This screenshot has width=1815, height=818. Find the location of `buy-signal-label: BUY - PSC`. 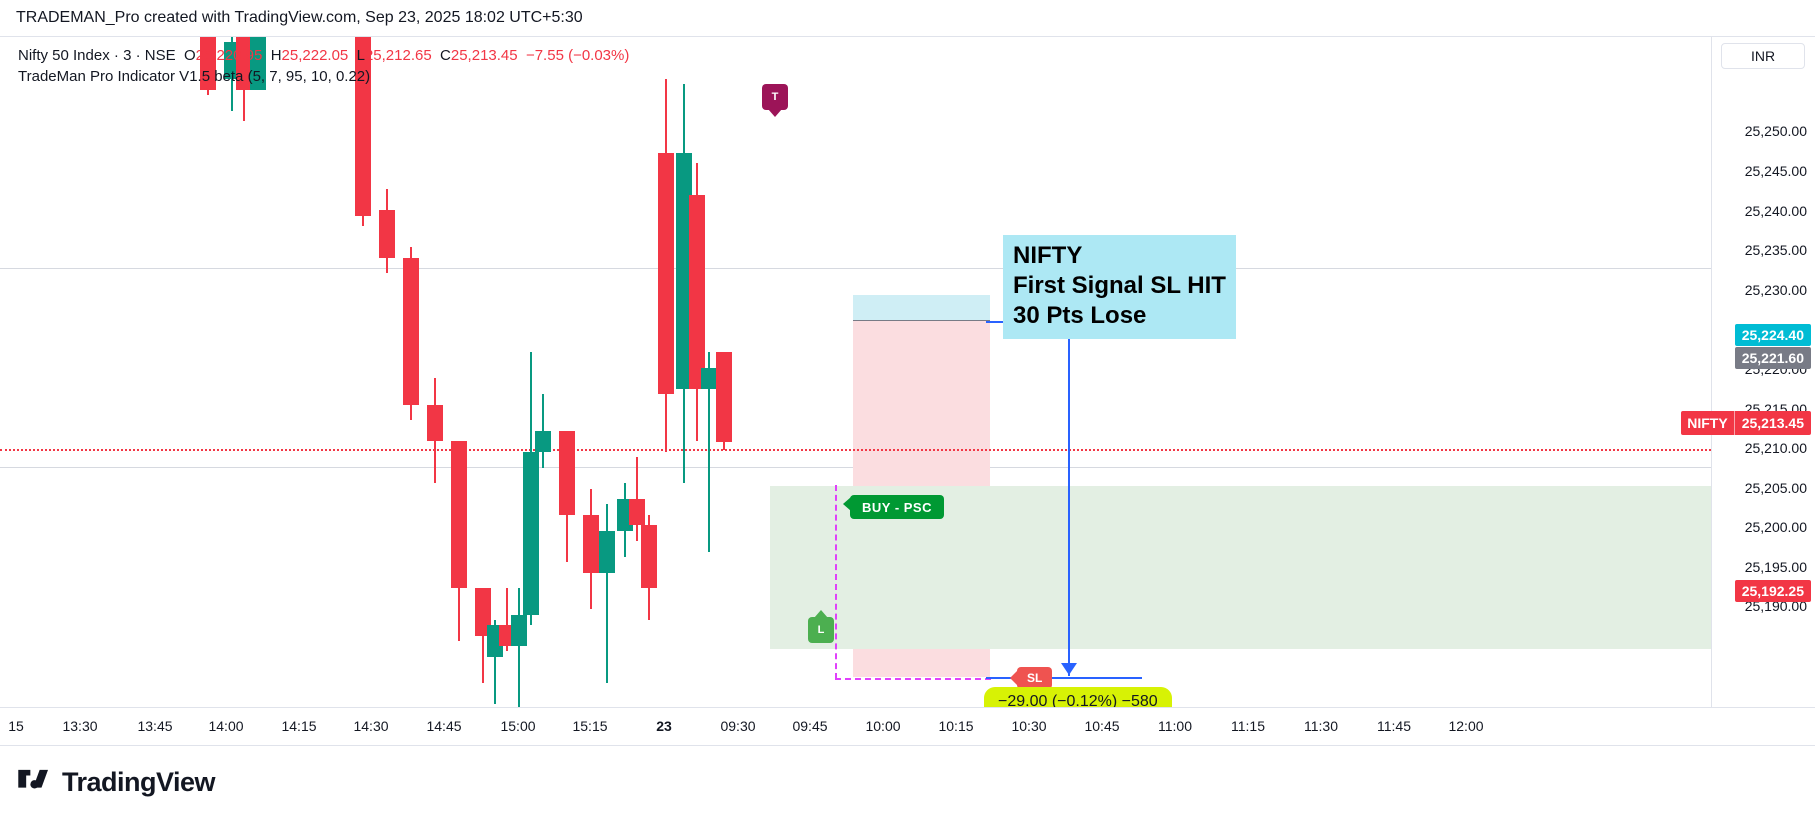

buy-signal-label: BUY - PSC is located at coordinates (897, 507).